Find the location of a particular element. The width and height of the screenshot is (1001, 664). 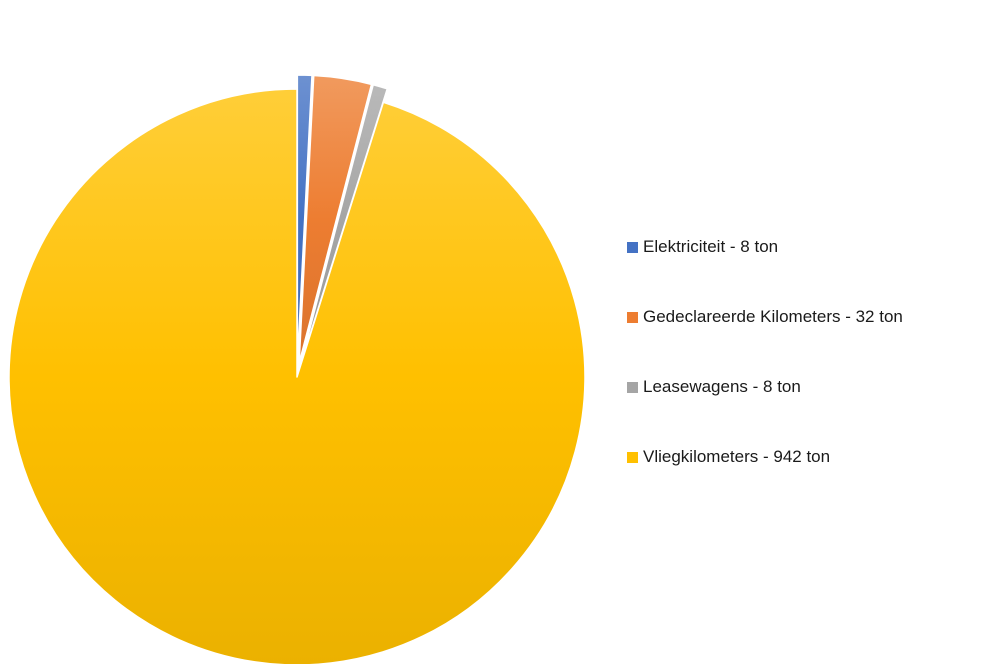

pie-slice-elektriciteit is located at coordinates (304, 219).